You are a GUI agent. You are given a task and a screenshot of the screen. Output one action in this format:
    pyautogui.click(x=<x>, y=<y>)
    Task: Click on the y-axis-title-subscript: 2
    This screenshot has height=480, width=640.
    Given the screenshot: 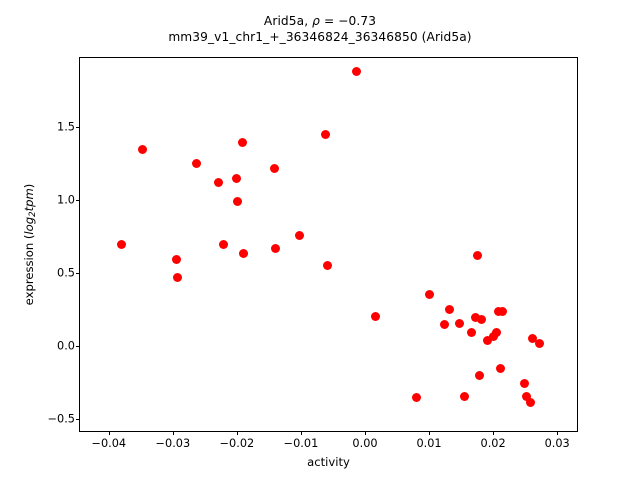 What is the action you would take?
    pyautogui.click(x=32, y=214)
    